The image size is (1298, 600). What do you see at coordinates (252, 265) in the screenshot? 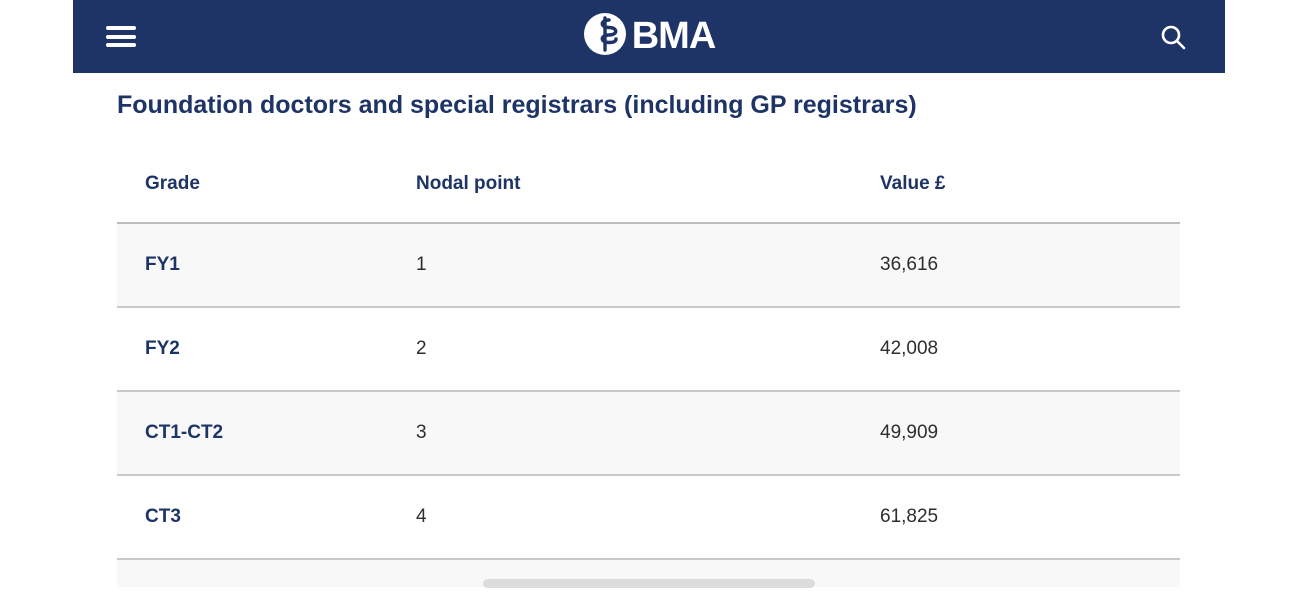
I see `grade-cell: FY1` at bounding box center [252, 265].